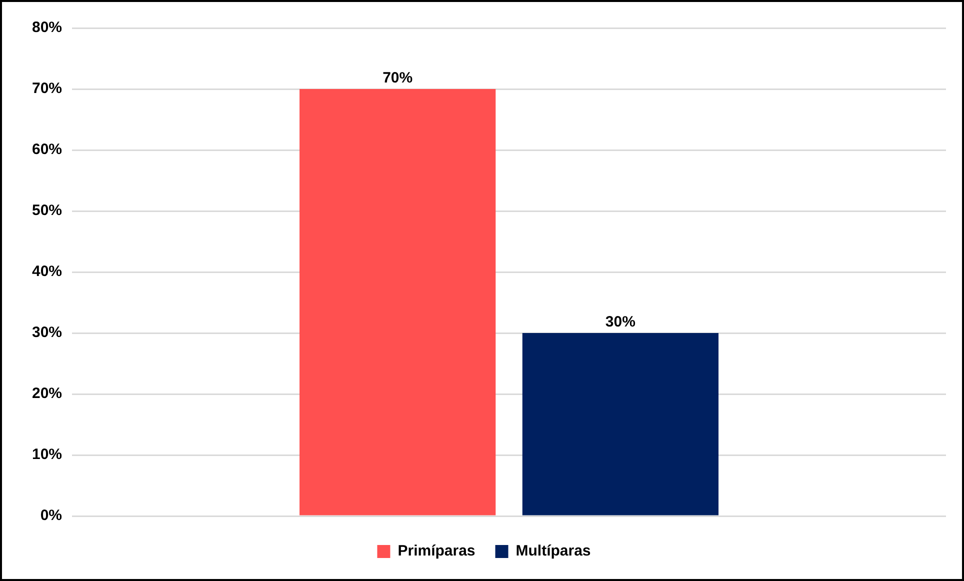  Describe the element at coordinates (47, 149) in the screenshot. I see `y-tick-label: 60%` at that location.